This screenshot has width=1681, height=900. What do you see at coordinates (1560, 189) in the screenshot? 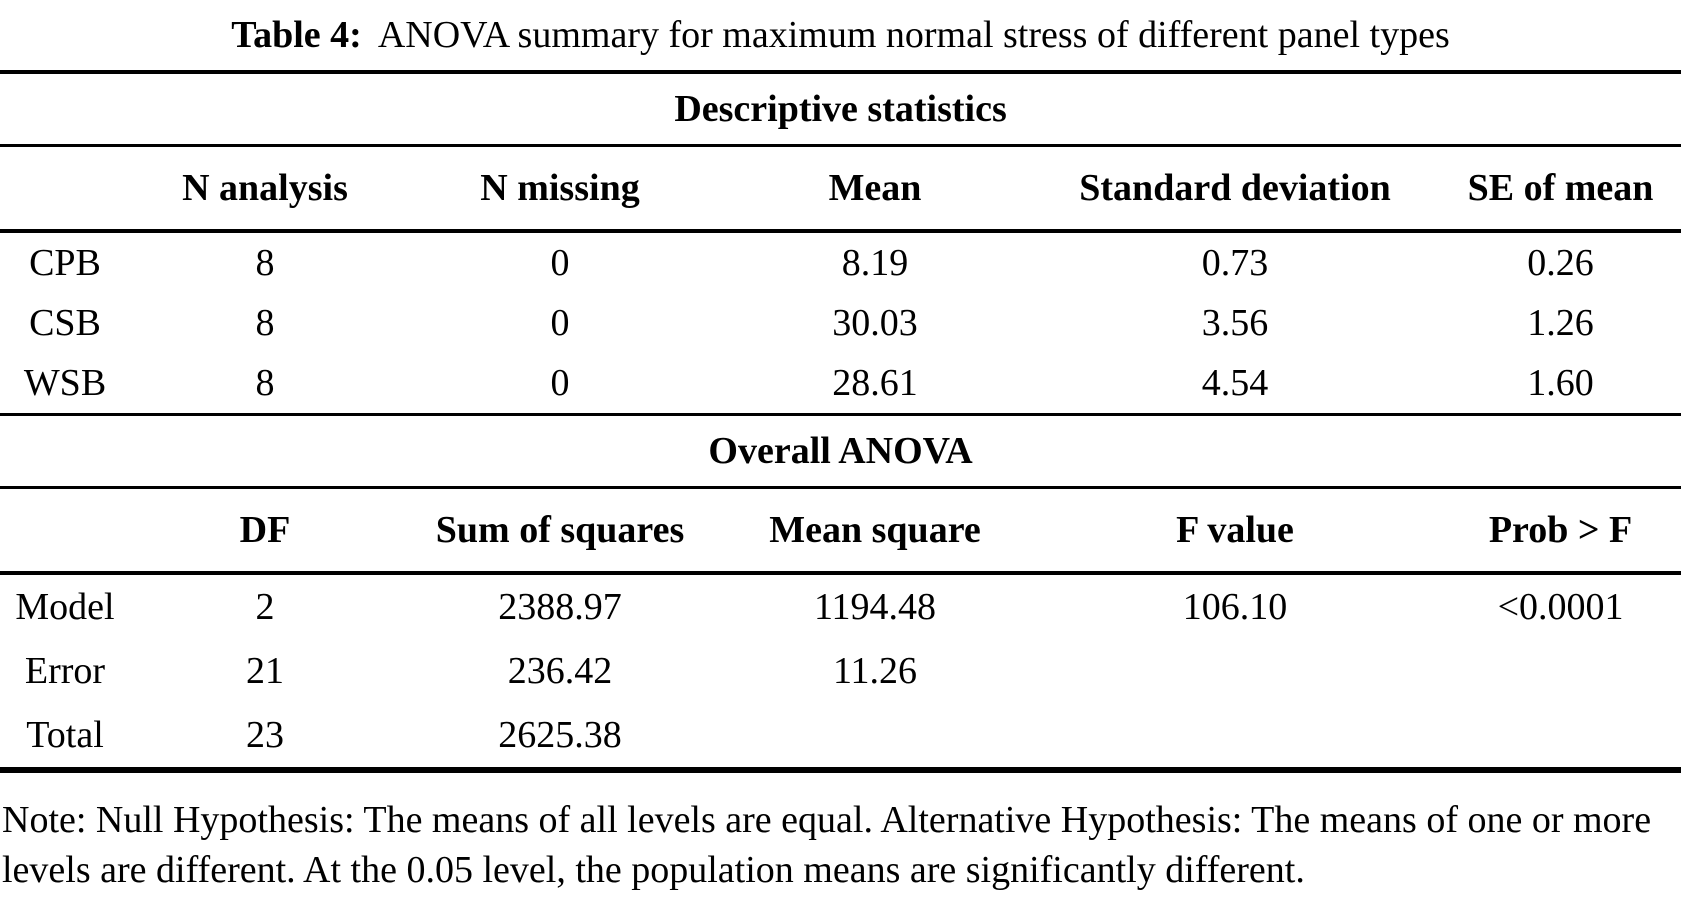
I see `column-header-se-of-mean: SE of mean` at bounding box center [1560, 189].